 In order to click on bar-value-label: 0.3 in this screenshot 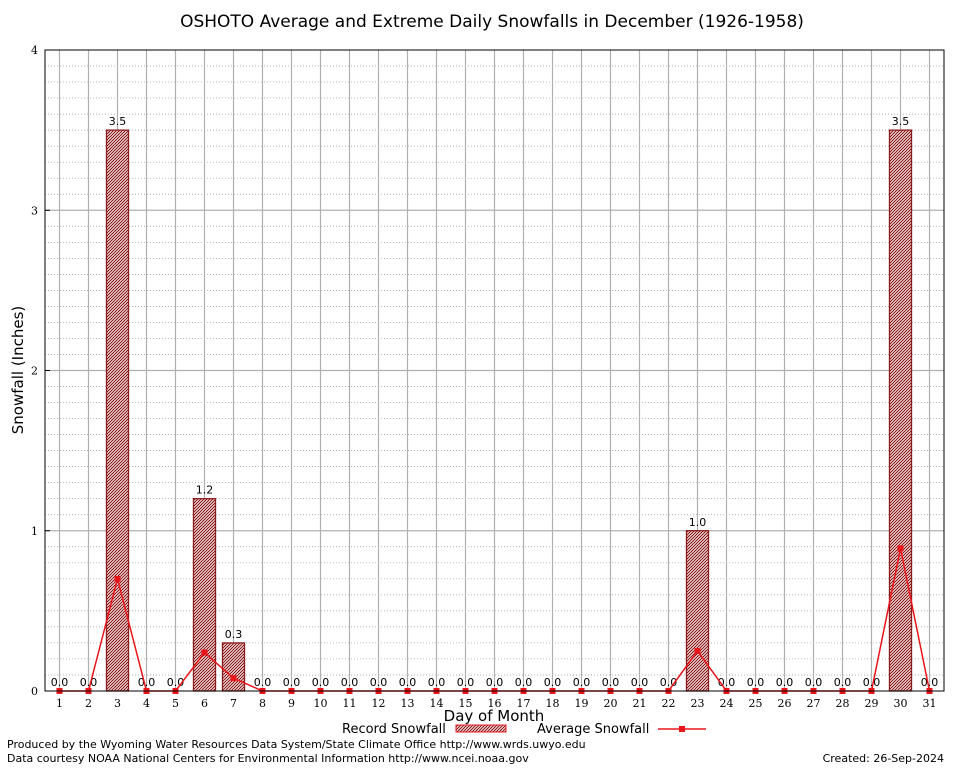, I will do `click(234, 634)`.